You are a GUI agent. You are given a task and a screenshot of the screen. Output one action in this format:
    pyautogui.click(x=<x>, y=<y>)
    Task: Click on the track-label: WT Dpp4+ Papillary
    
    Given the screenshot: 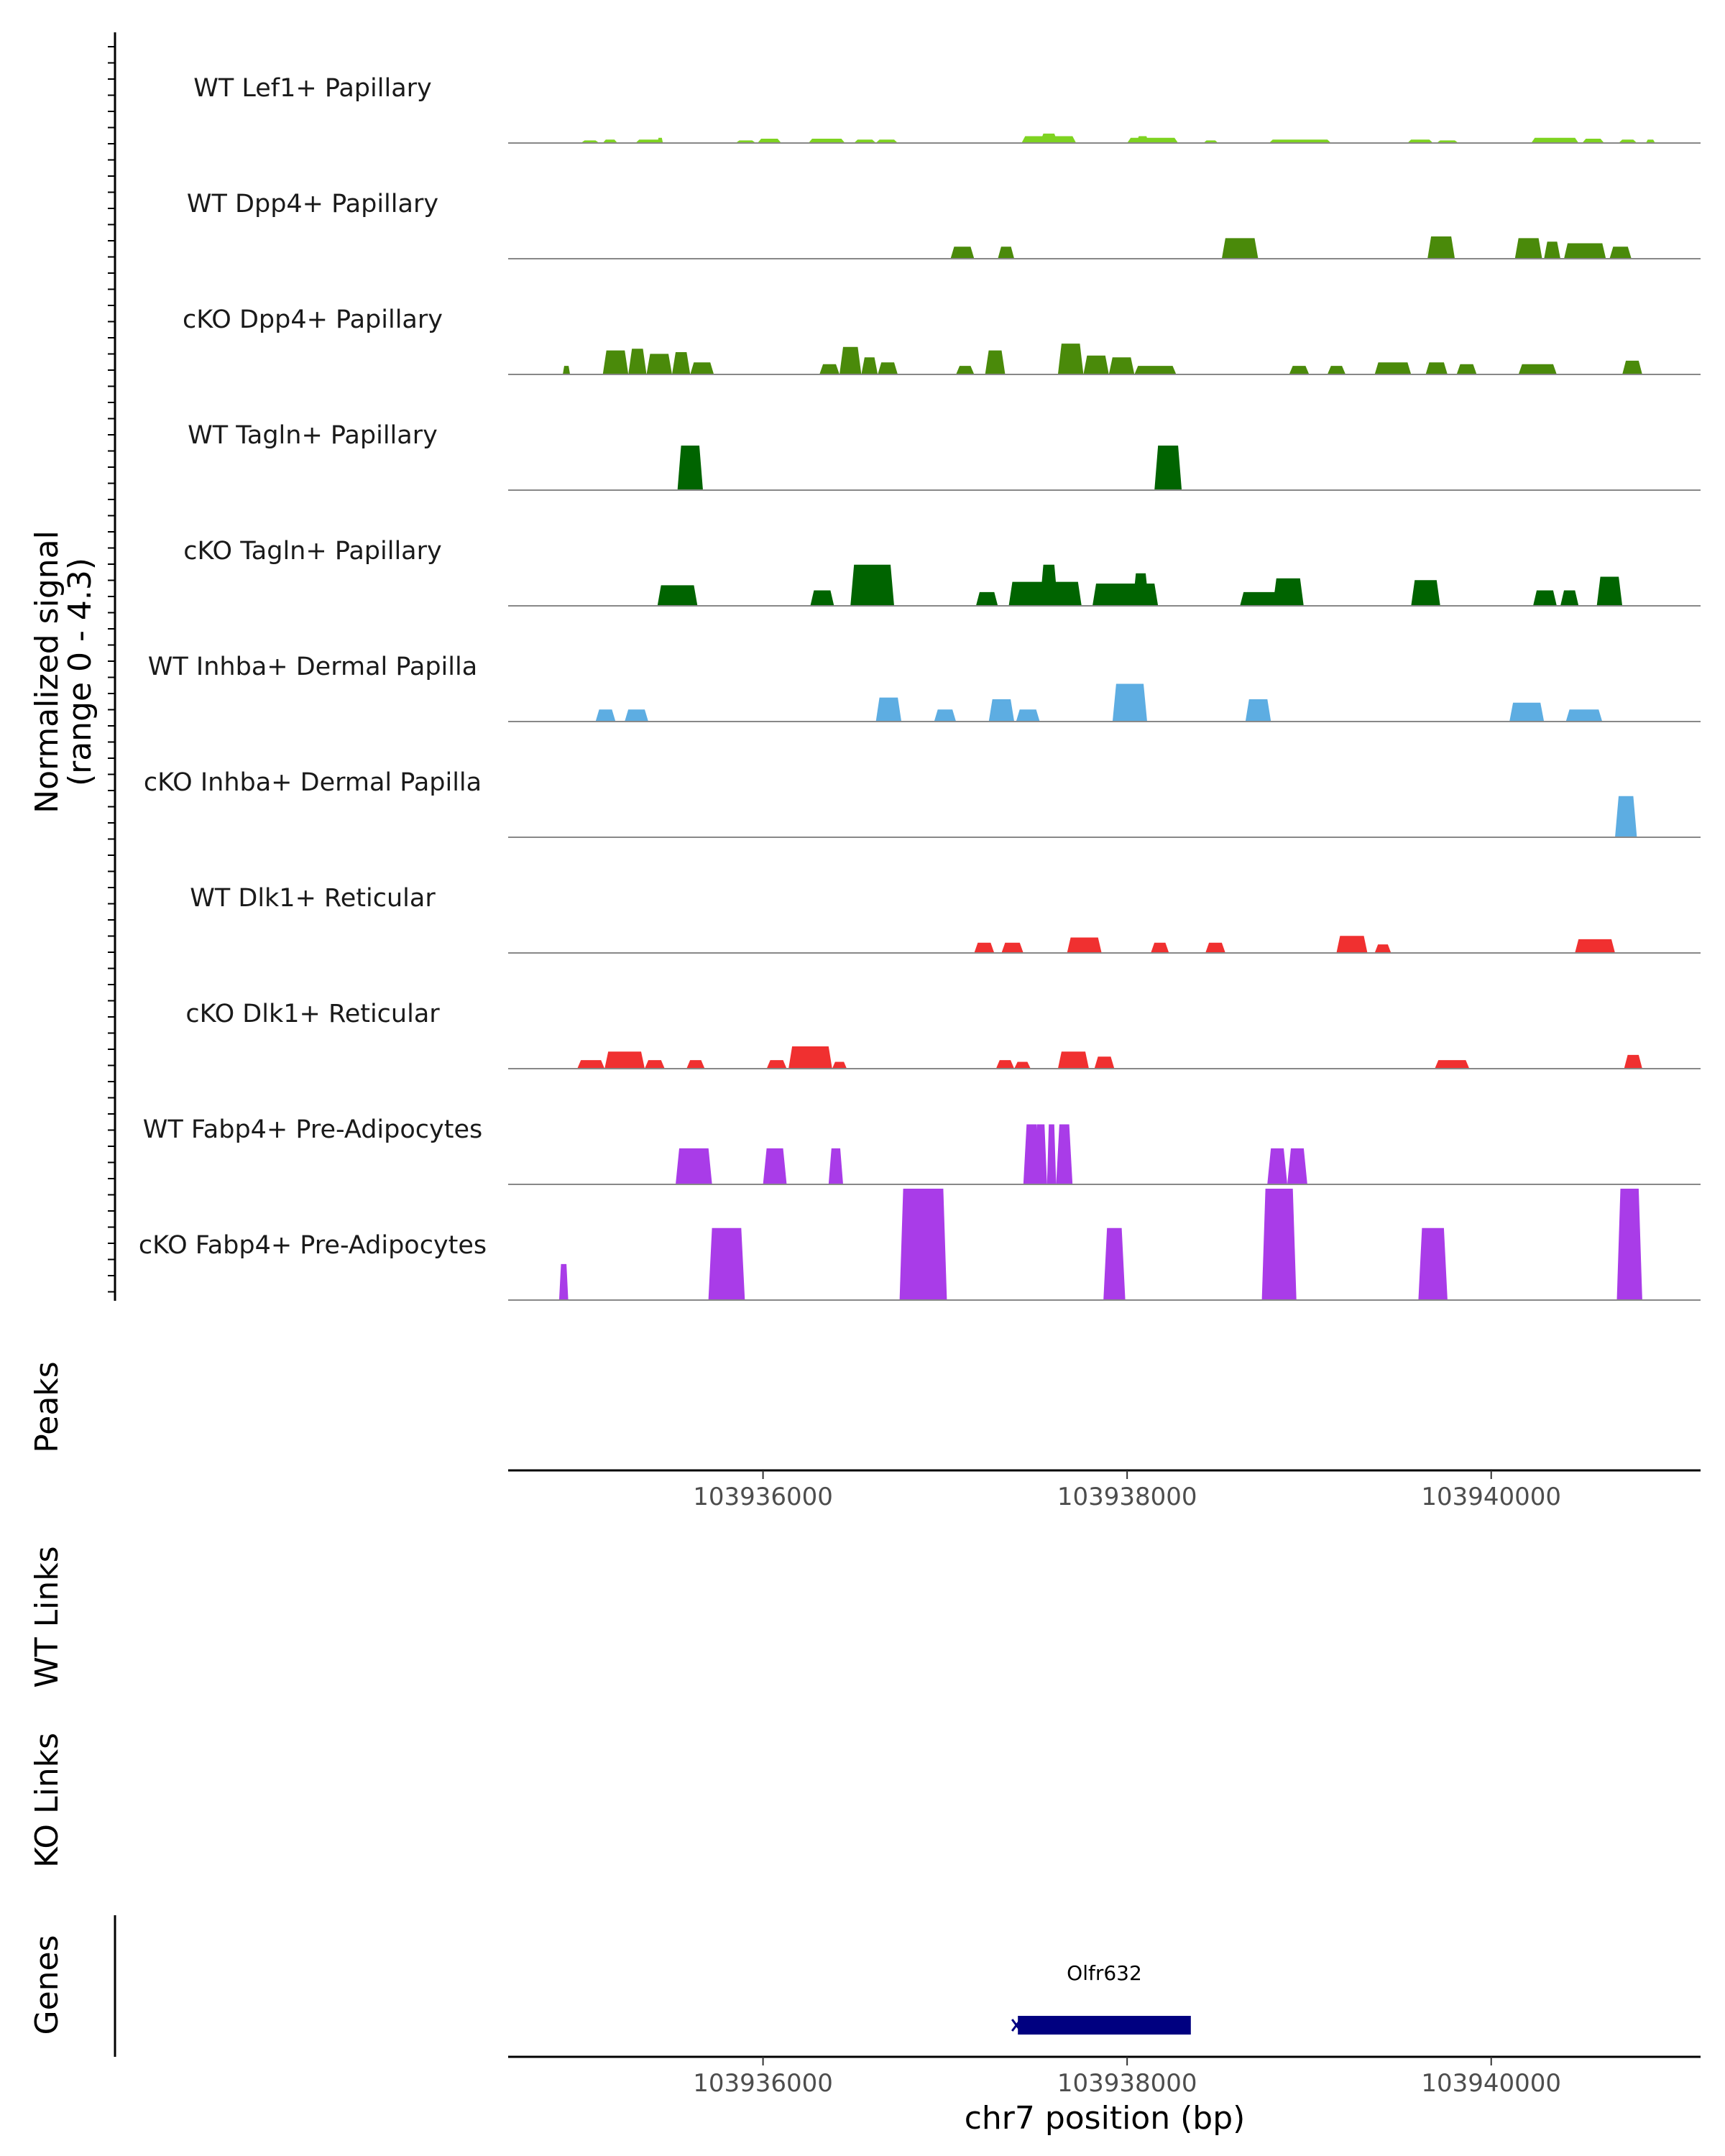 What is the action you would take?
    pyautogui.click(x=312, y=204)
    